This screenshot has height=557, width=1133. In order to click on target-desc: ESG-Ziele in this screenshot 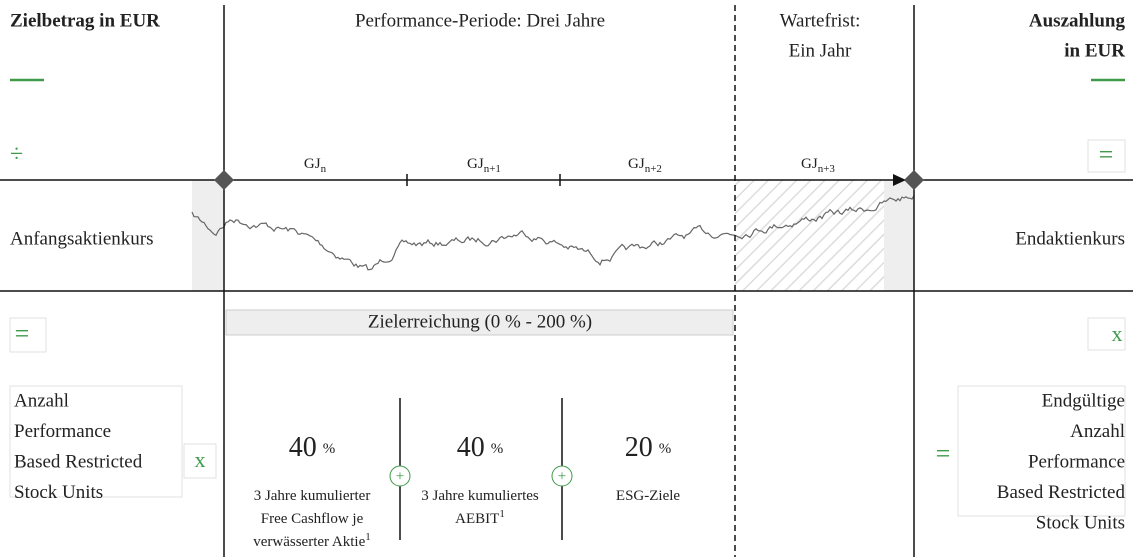, I will do `click(648, 496)`.